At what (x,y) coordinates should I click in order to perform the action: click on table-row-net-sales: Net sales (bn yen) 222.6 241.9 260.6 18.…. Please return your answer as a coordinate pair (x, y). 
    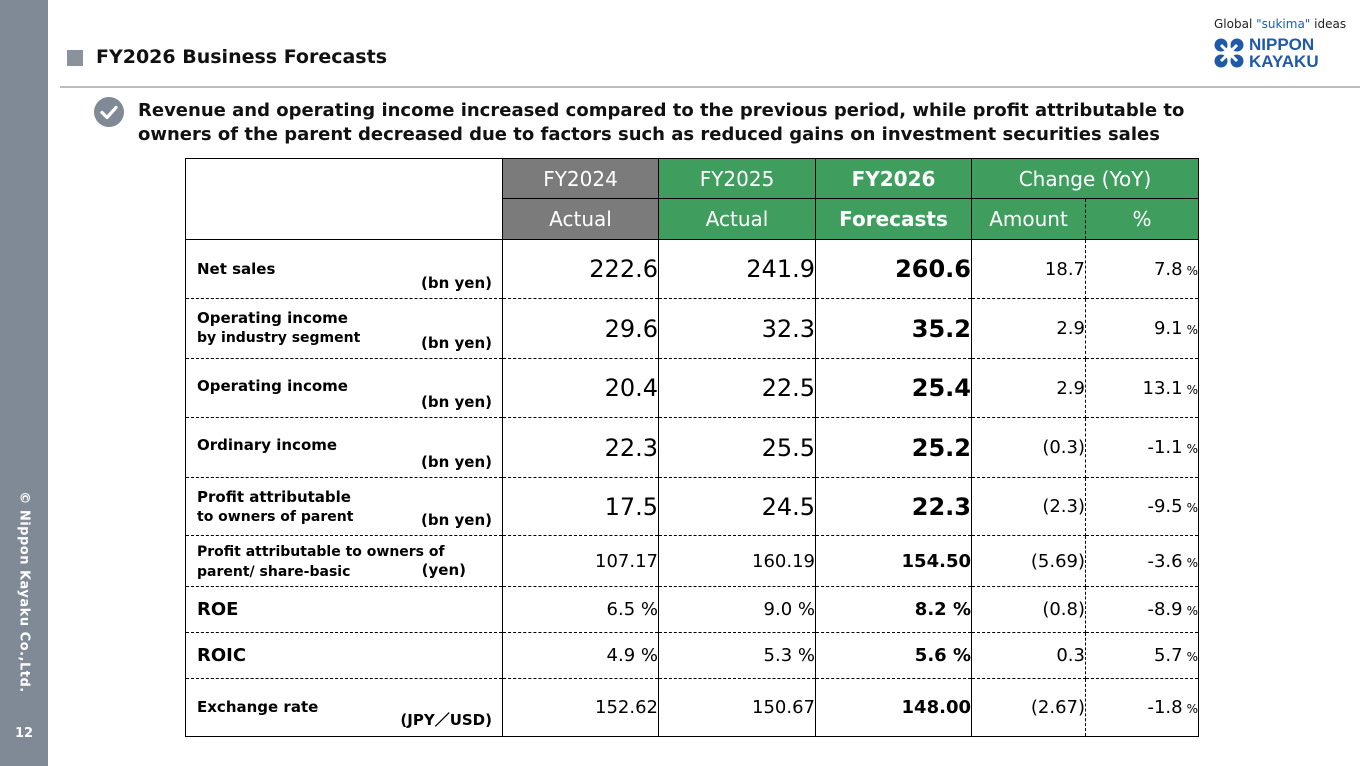
    Looking at the image, I should click on (692, 269).